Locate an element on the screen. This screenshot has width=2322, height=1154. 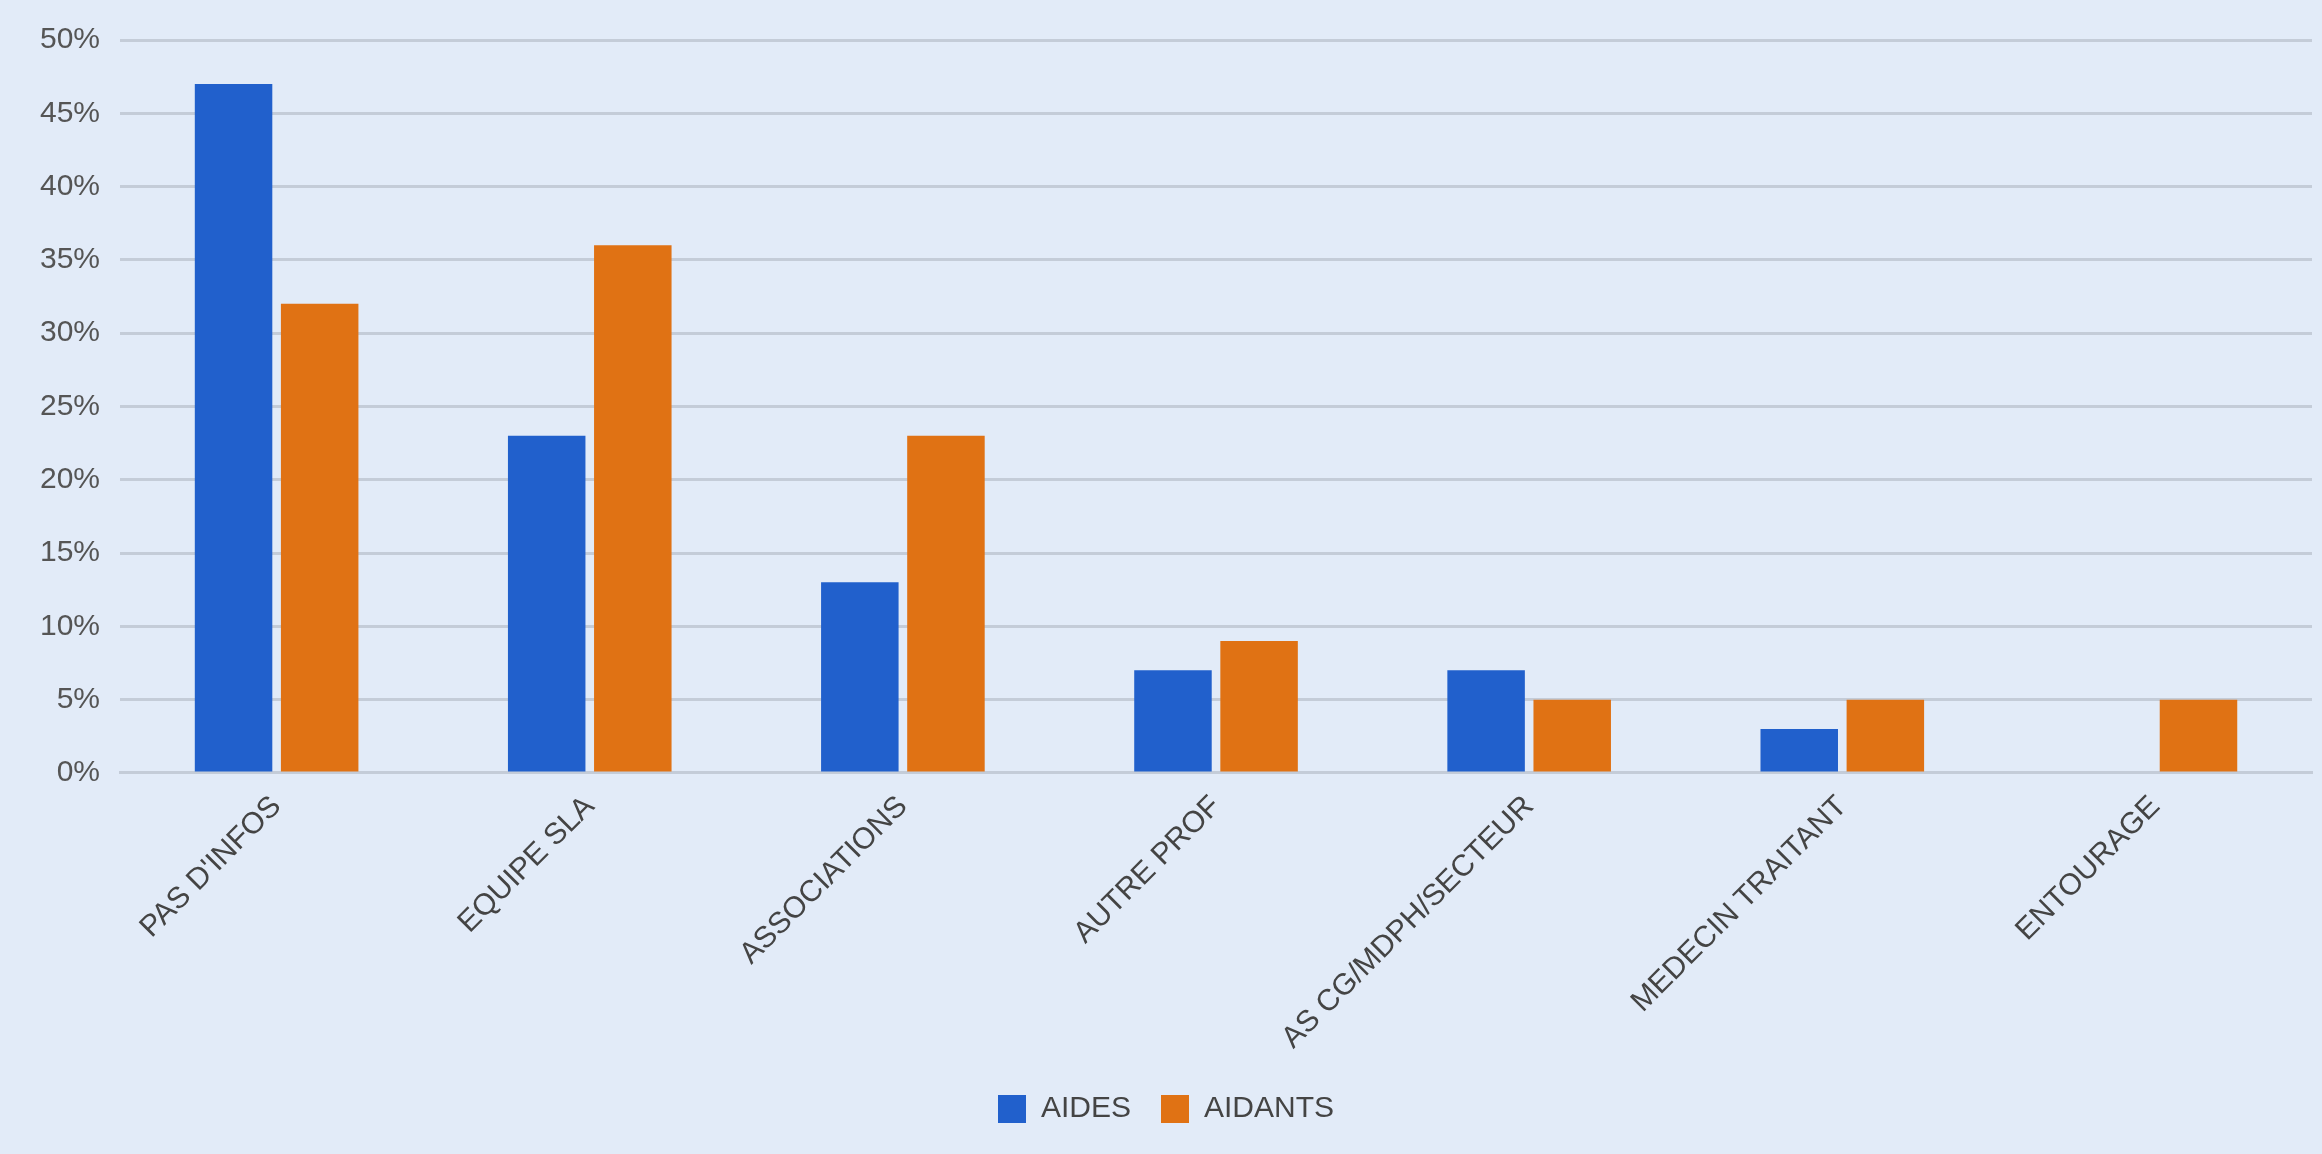
y-tick-label: 50% is located at coordinates (70, 38).